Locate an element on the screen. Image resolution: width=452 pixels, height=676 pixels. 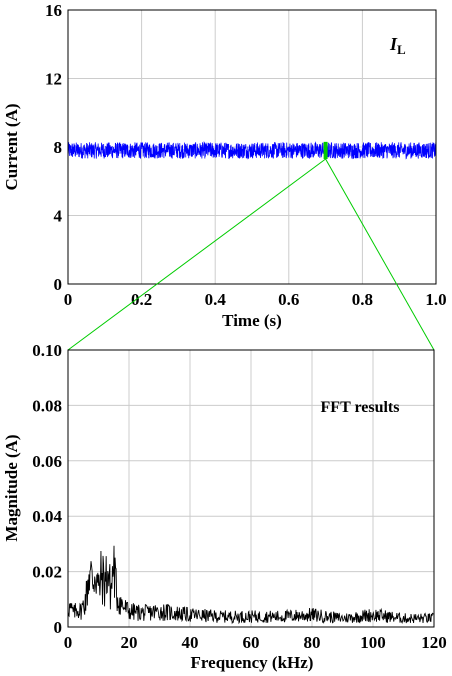
zoom-highlight-marker is located at coordinates (325, 150).